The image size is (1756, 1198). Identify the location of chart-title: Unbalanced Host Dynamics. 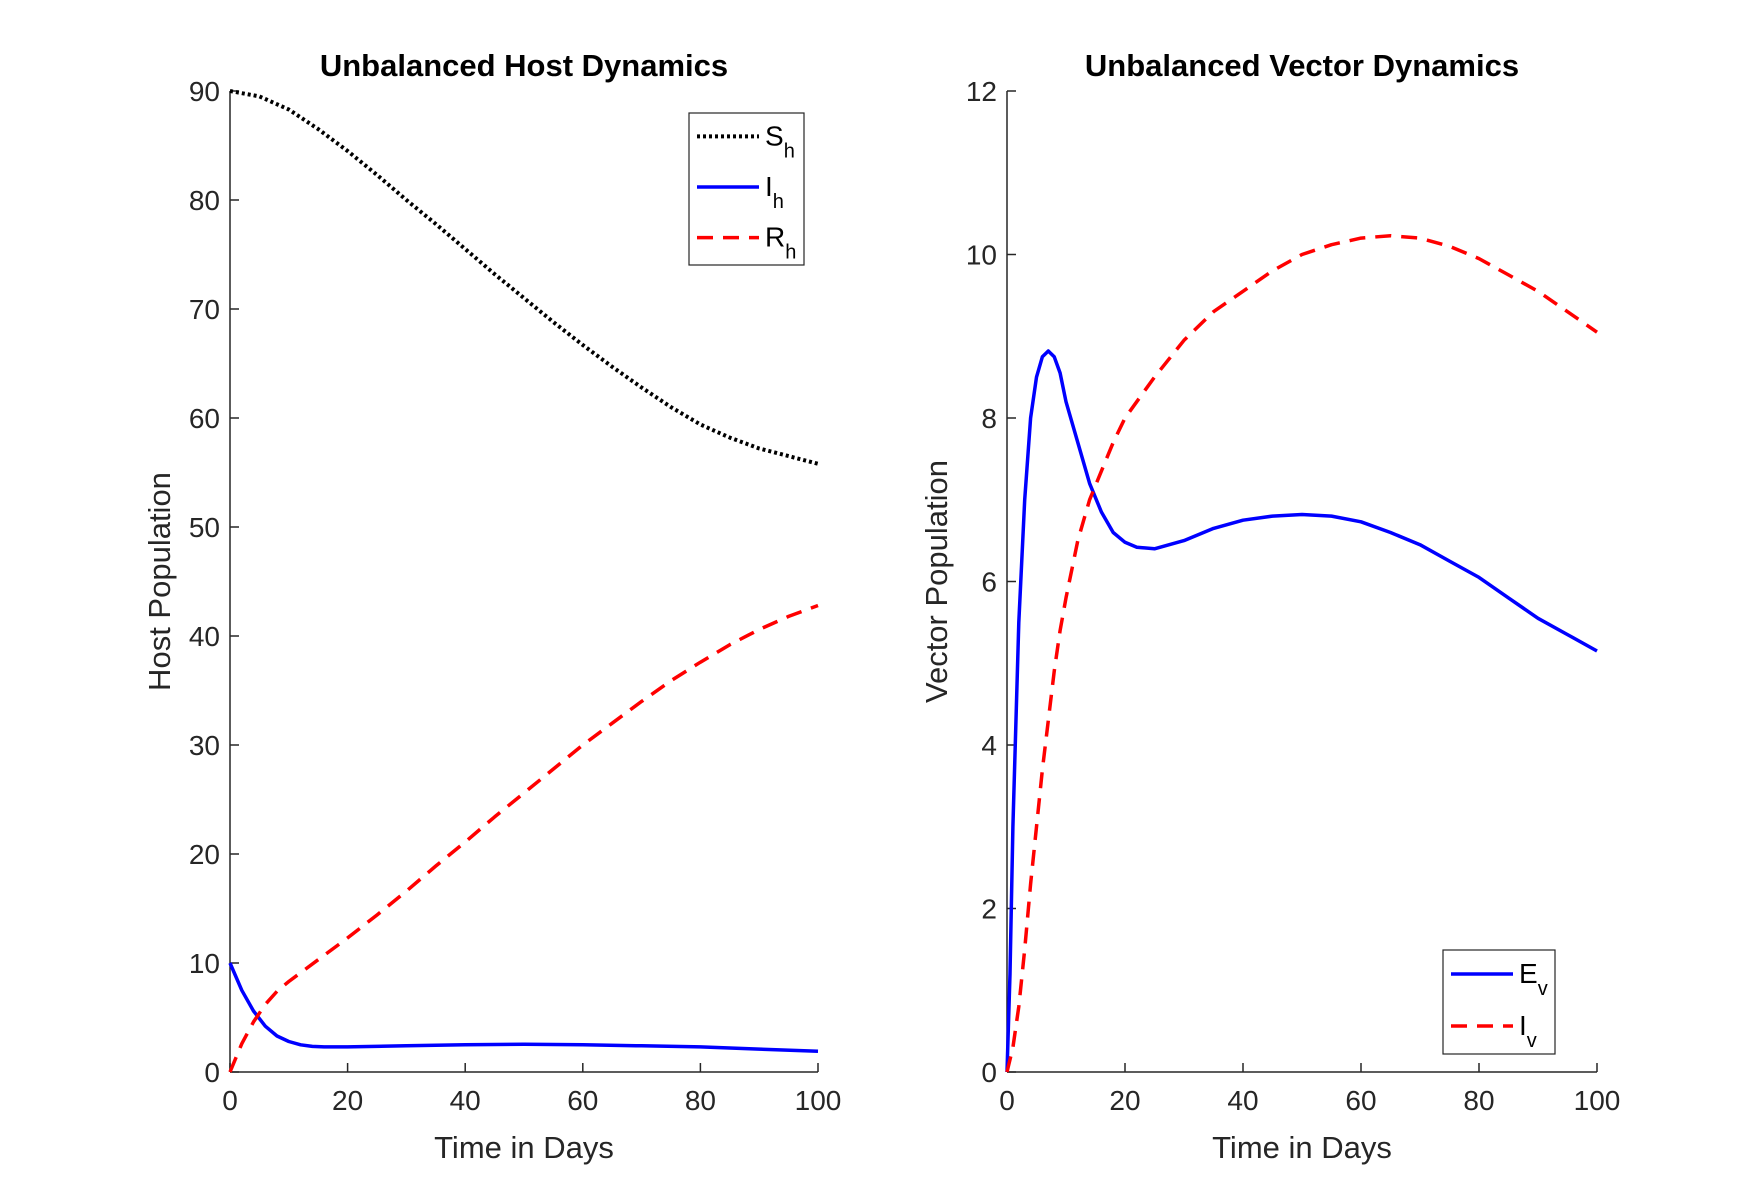
(524, 65).